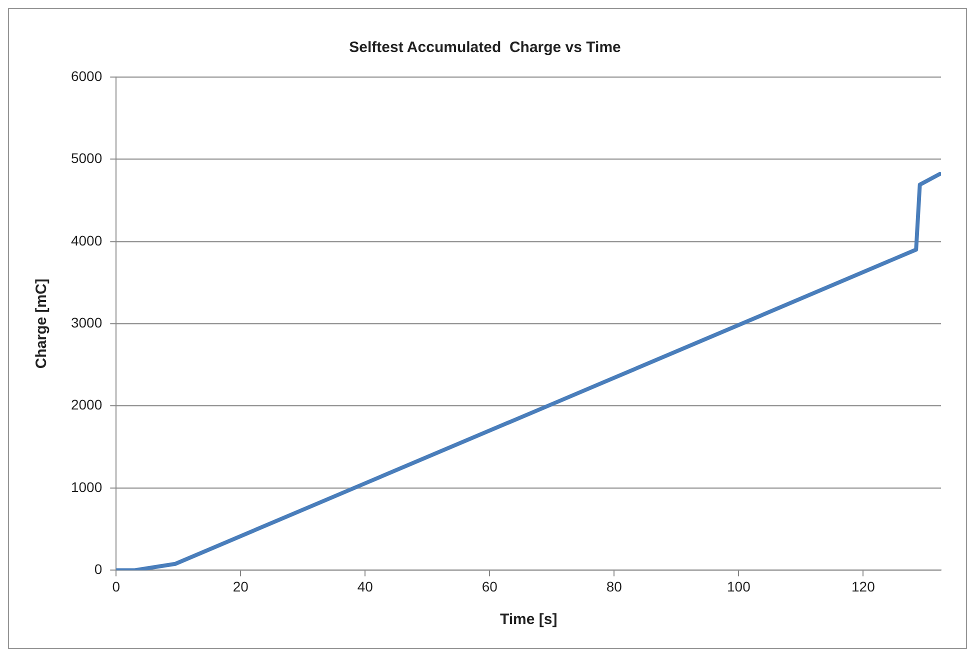  I want to click on x-tick-label: 0, so click(116, 586).